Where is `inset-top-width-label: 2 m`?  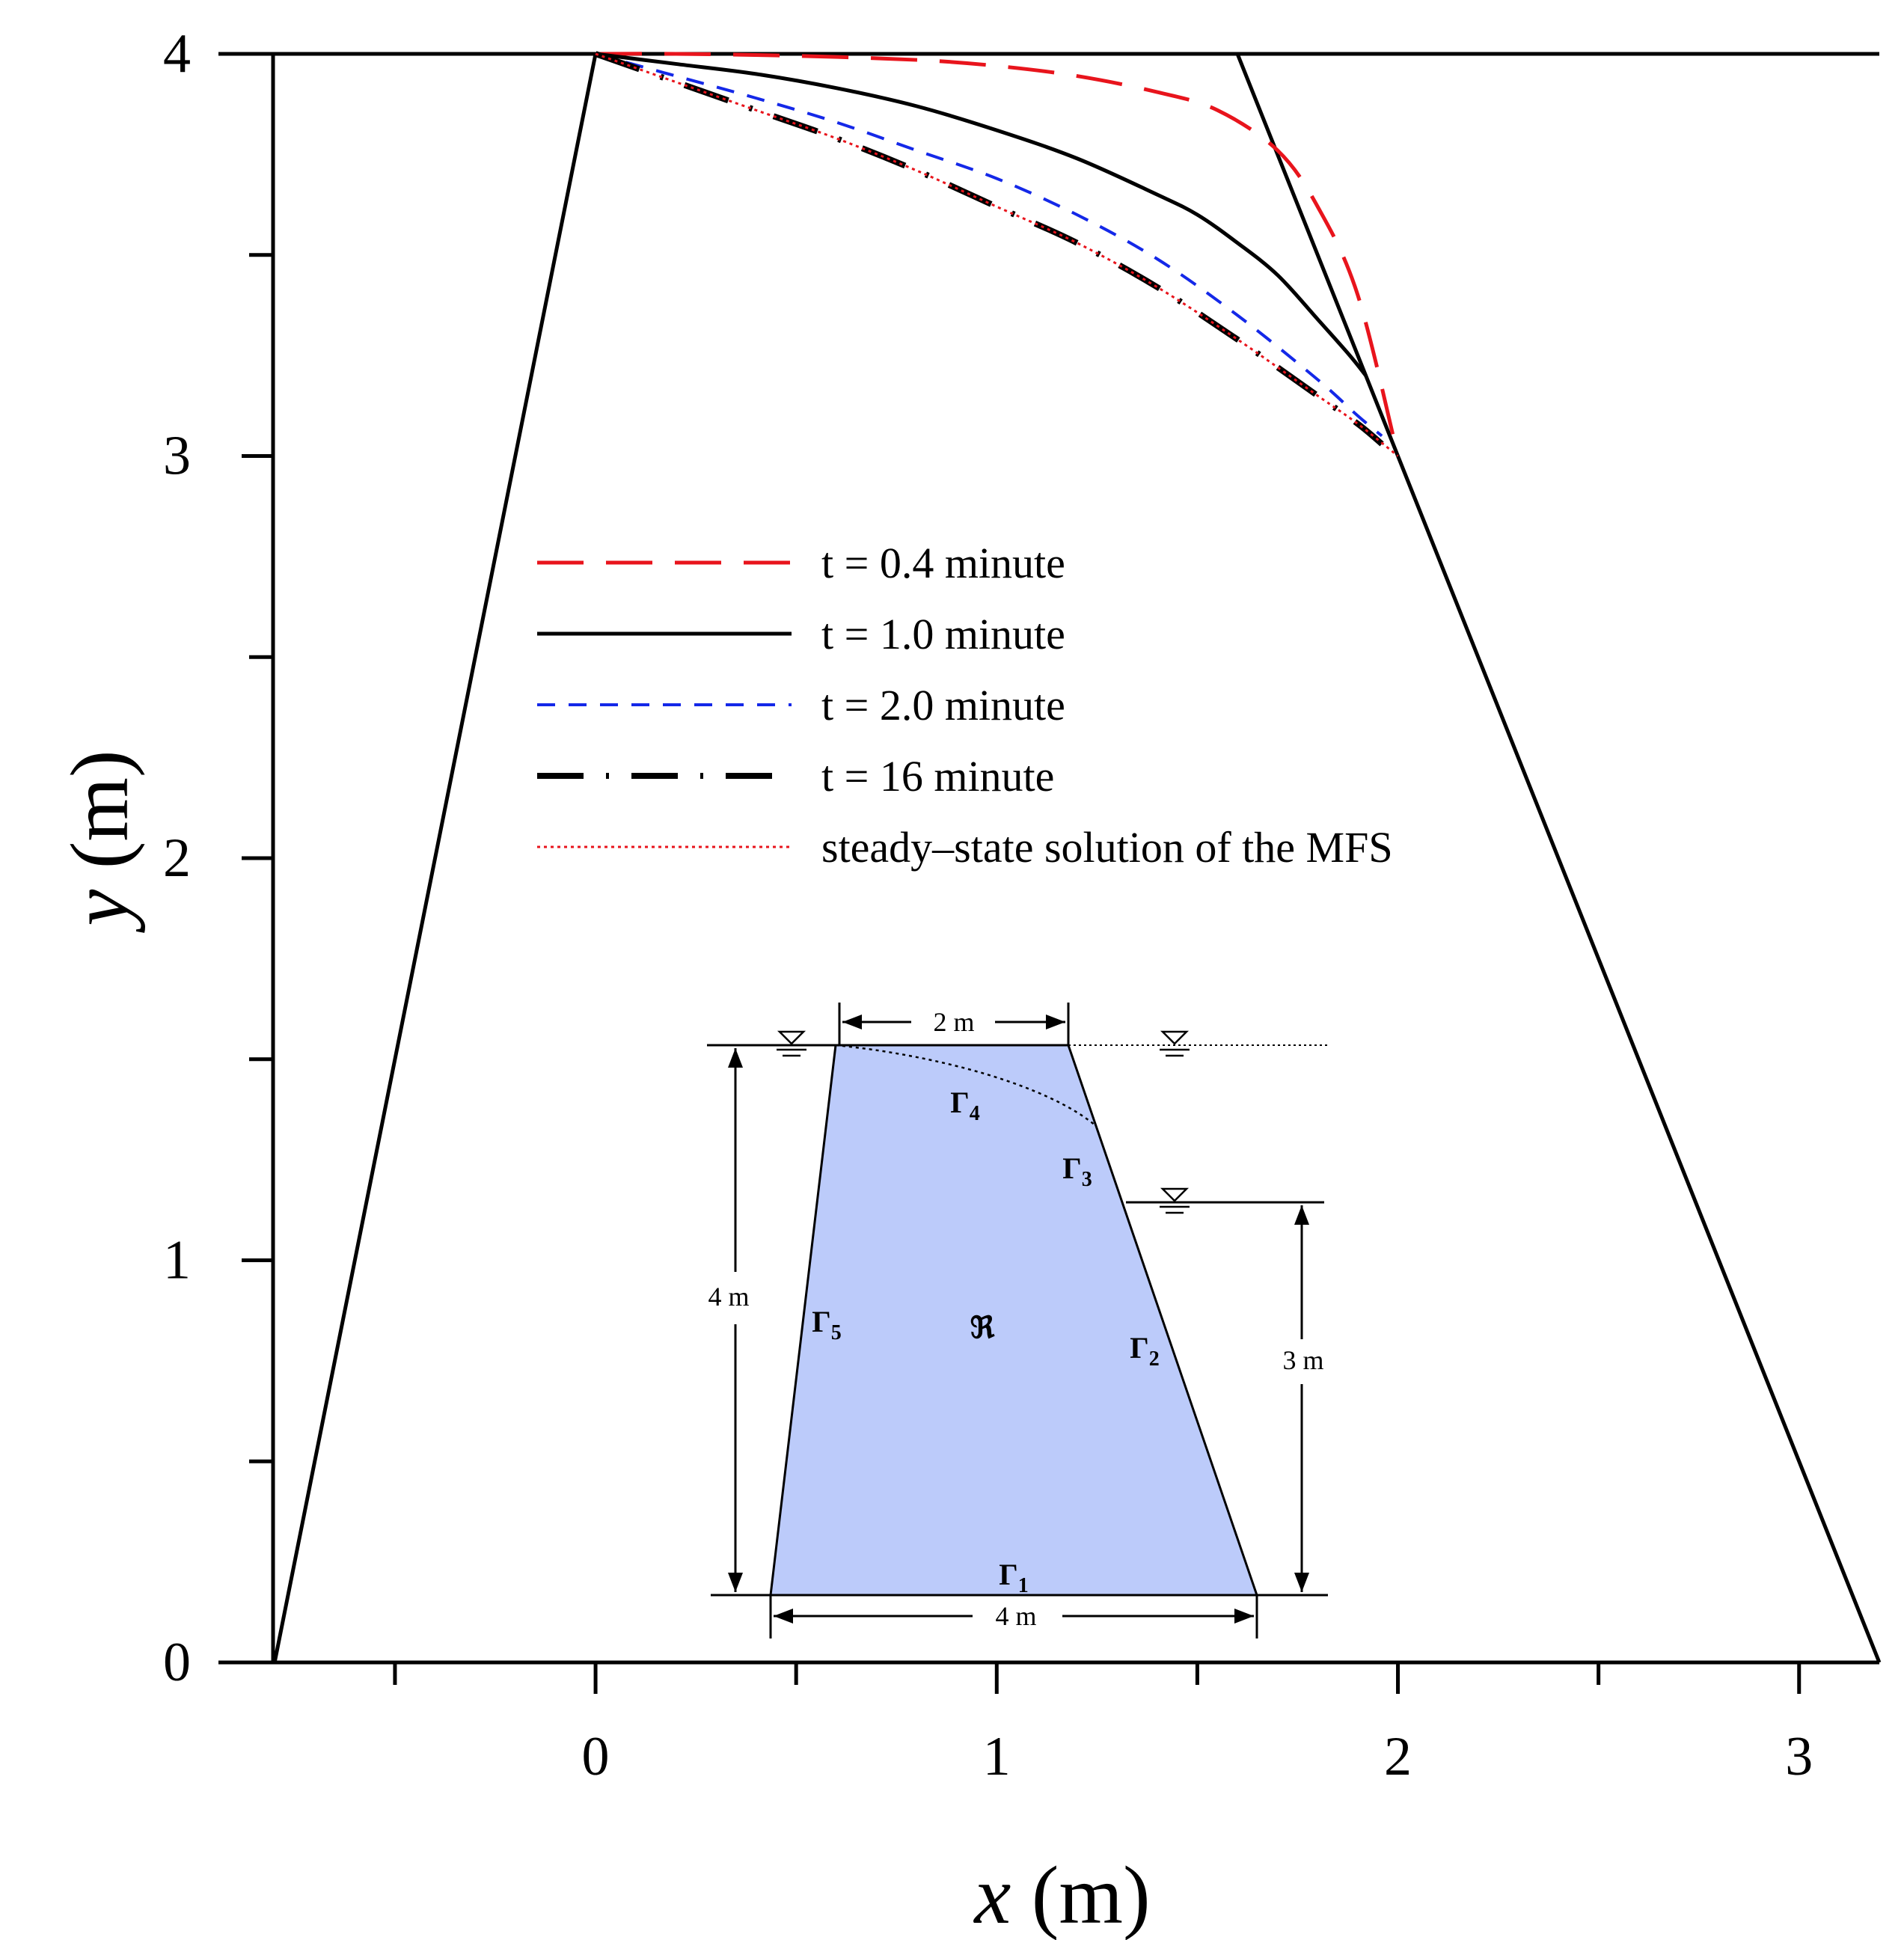
inset-top-width-label: 2 m is located at coordinates (953, 1022).